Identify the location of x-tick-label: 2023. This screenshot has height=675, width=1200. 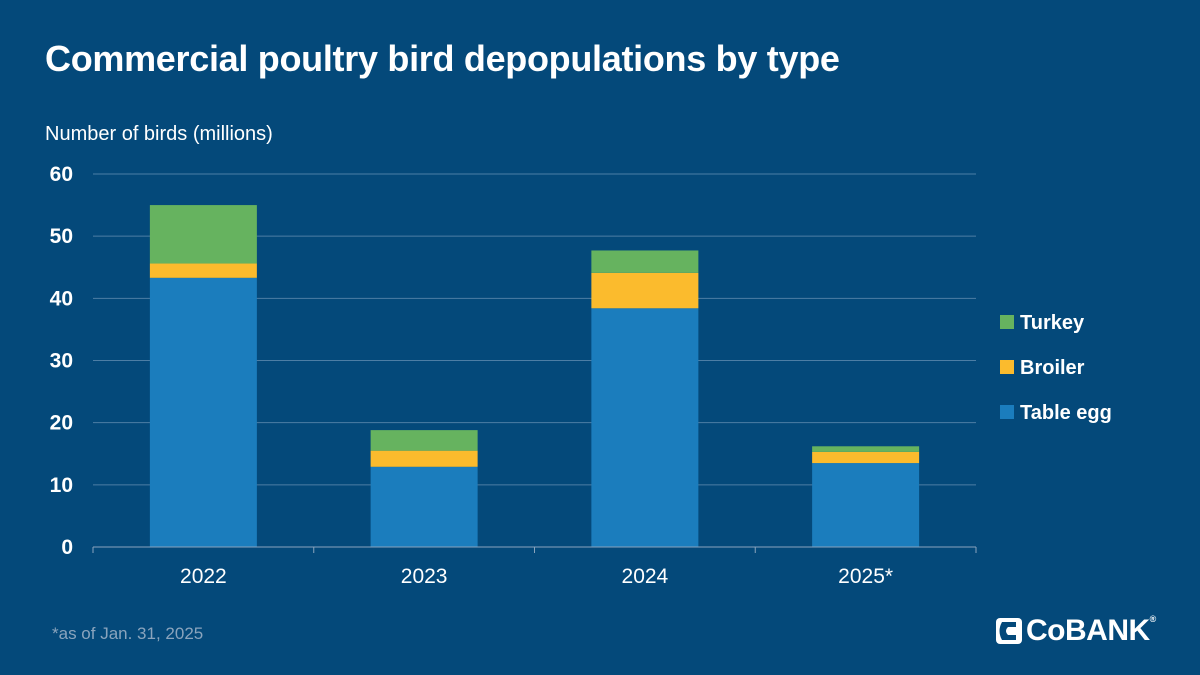
(424, 576).